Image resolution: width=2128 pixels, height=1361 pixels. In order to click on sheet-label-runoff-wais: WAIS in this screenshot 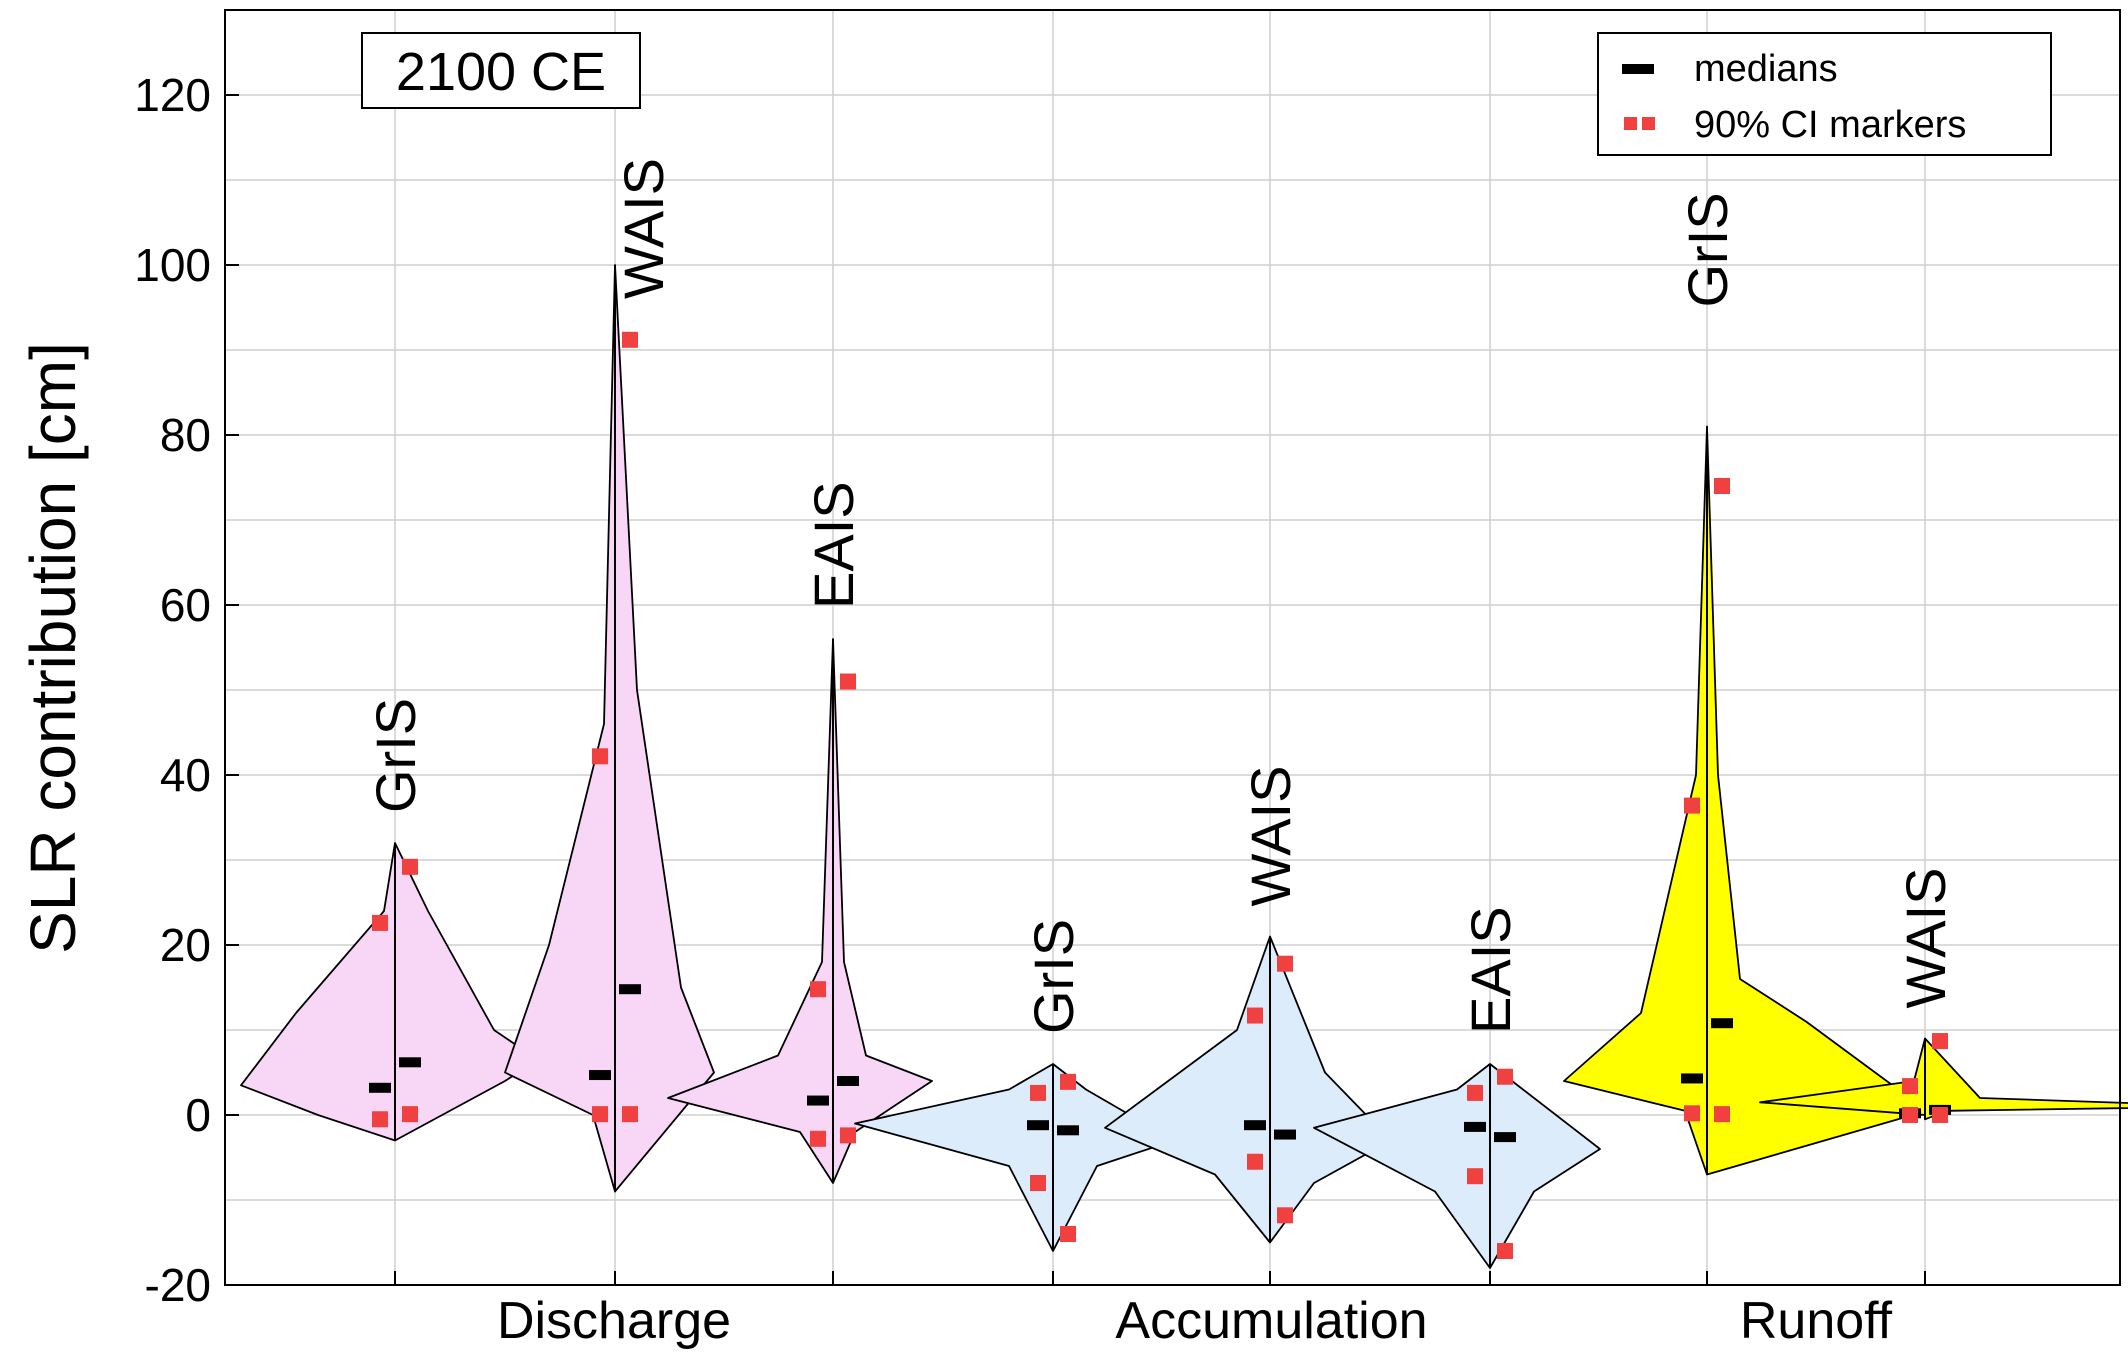, I will do `click(1925, 937)`.